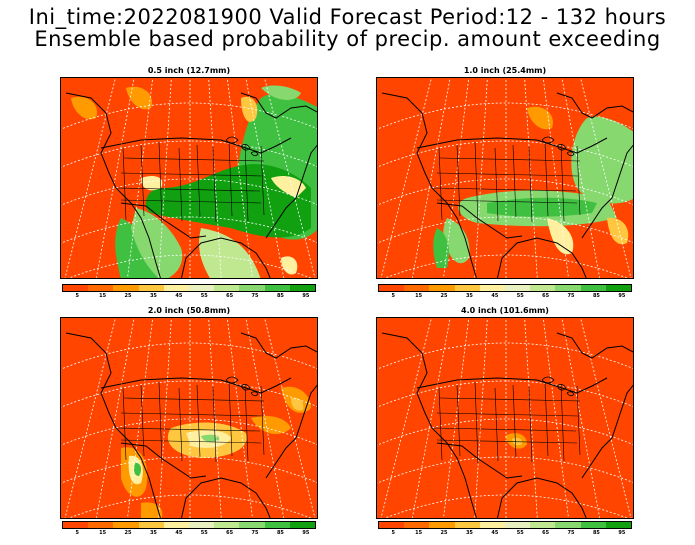  Describe the element at coordinates (189, 297) in the screenshot. I see `colorbar-1-ticks: 5 15 25 35 45 55 65 75 85 95` at that location.